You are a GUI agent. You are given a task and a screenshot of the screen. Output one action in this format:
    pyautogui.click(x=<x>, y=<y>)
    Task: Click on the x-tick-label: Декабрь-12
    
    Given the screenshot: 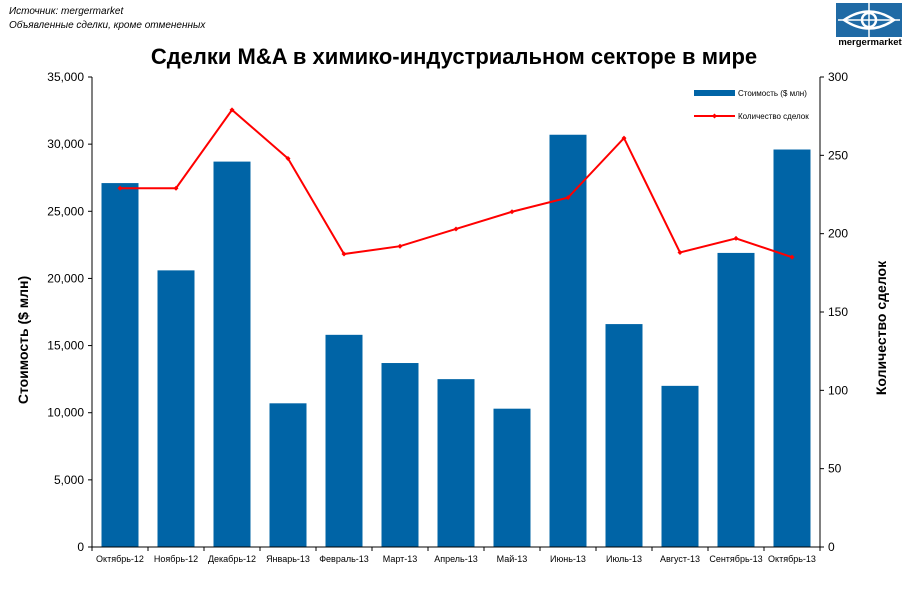 What is the action you would take?
    pyautogui.click(x=232, y=559)
    